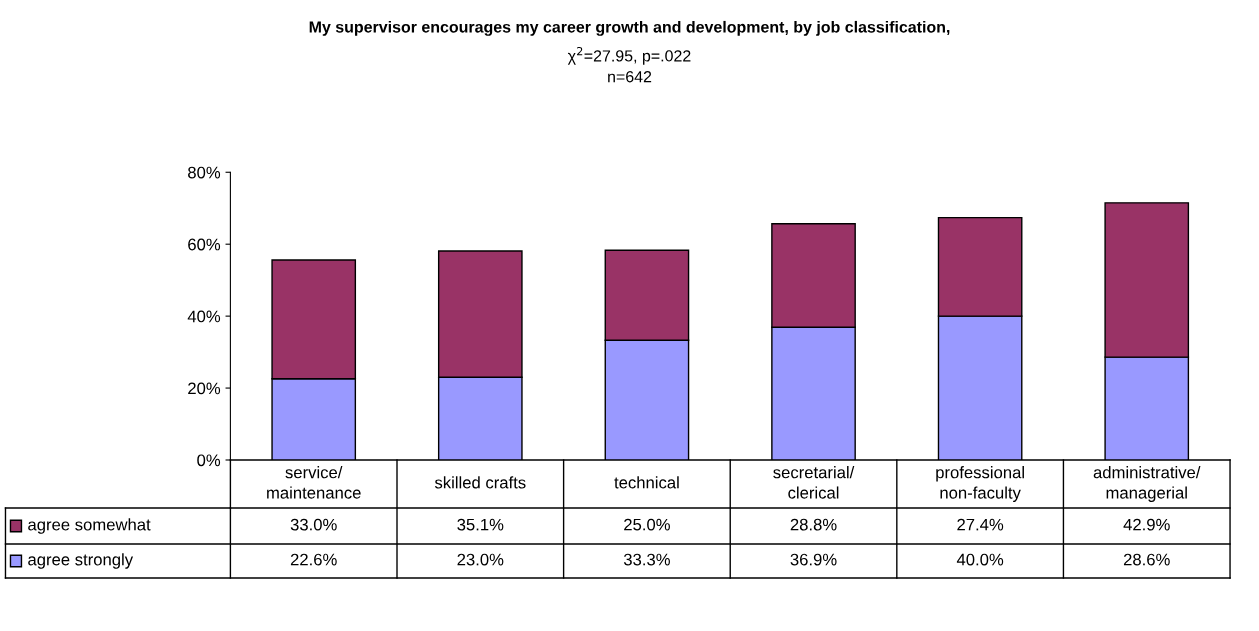 This screenshot has width=1259, height=631. Describe the element at coordinates (814, 482) in the screenshot. I see `x-tick-label: secretarial/ clerical` at that location.